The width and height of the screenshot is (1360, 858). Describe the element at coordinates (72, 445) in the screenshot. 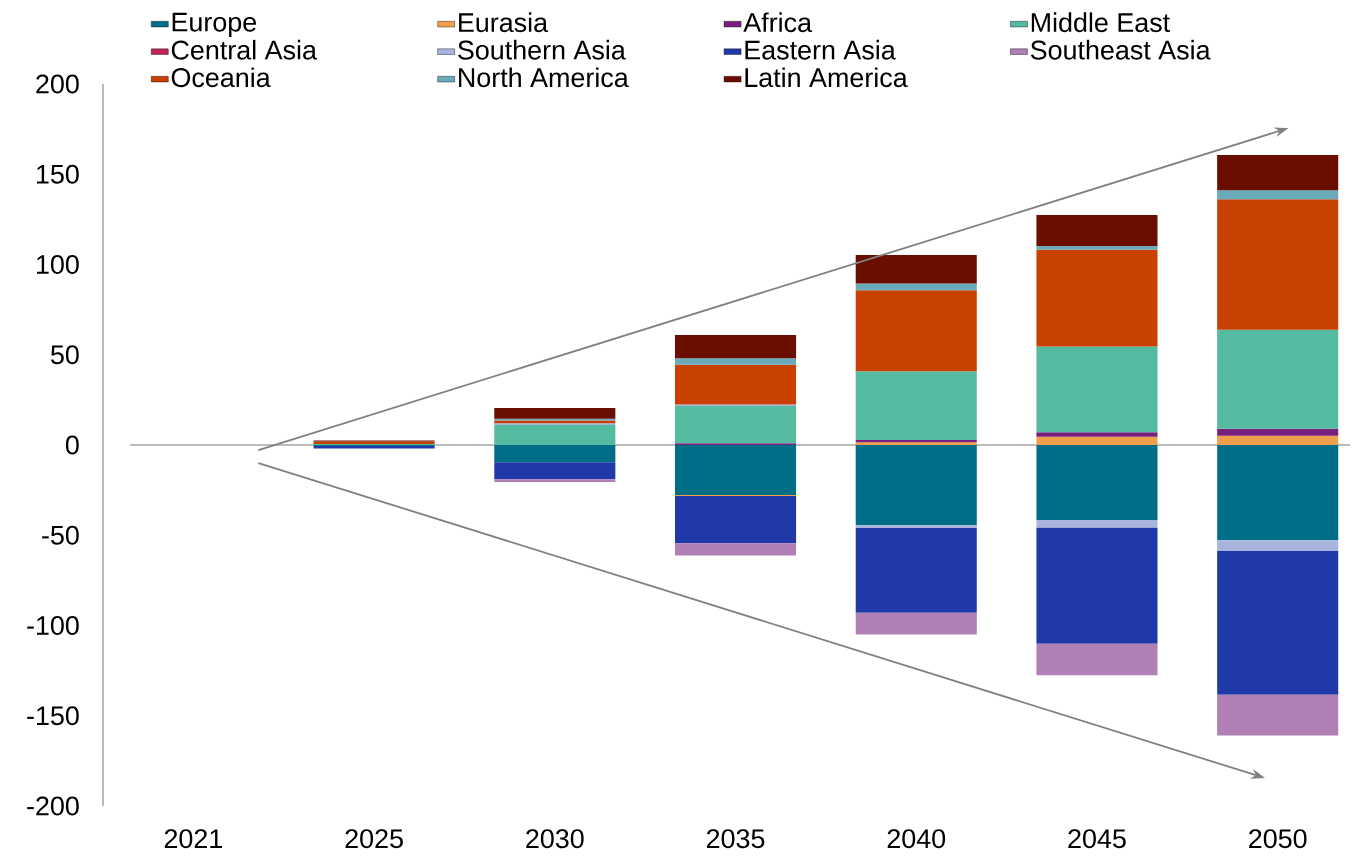

I see `y-tick-label: 0` at that location.